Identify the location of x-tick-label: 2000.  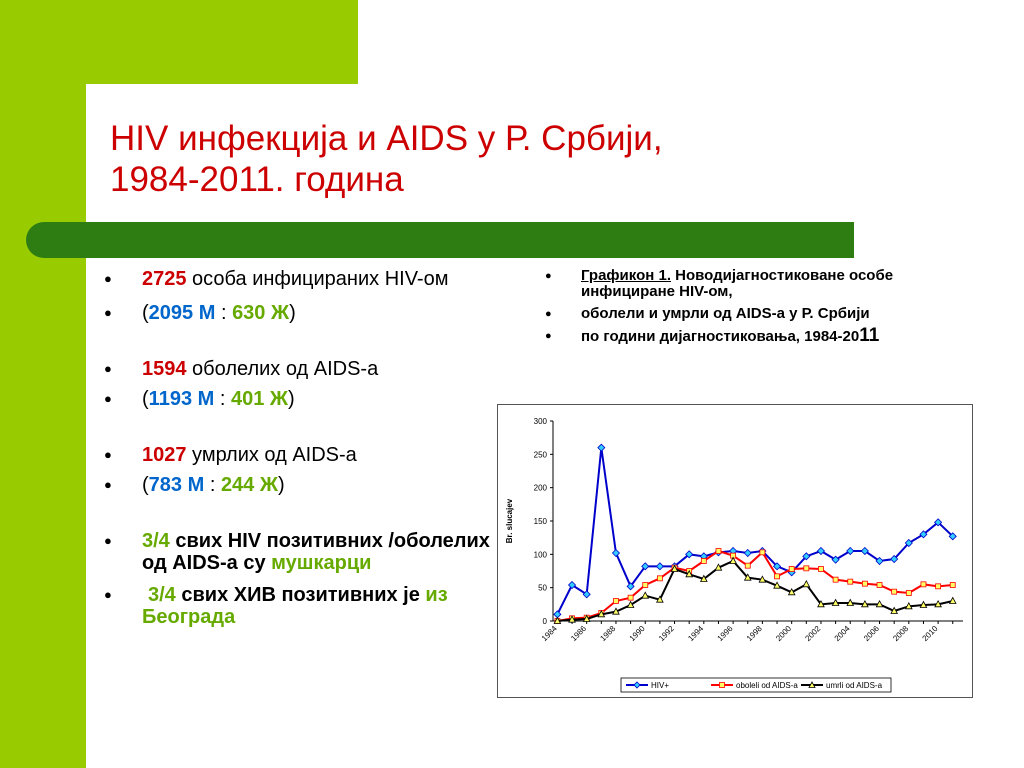
(783, 633).